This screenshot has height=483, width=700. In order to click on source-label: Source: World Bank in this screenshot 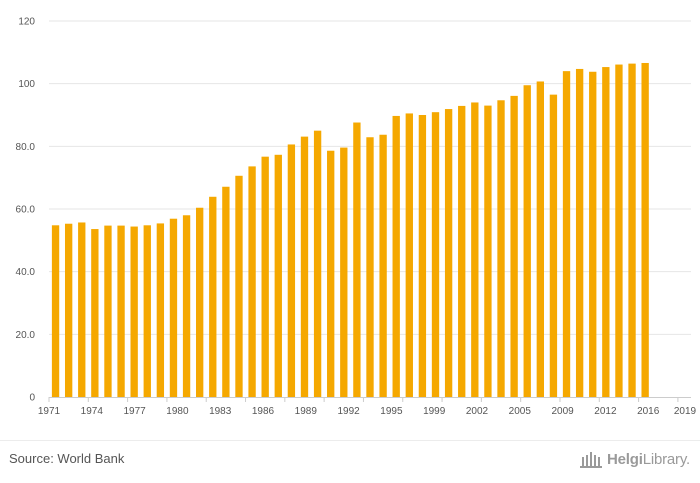, I will do `click(67, 458)`.